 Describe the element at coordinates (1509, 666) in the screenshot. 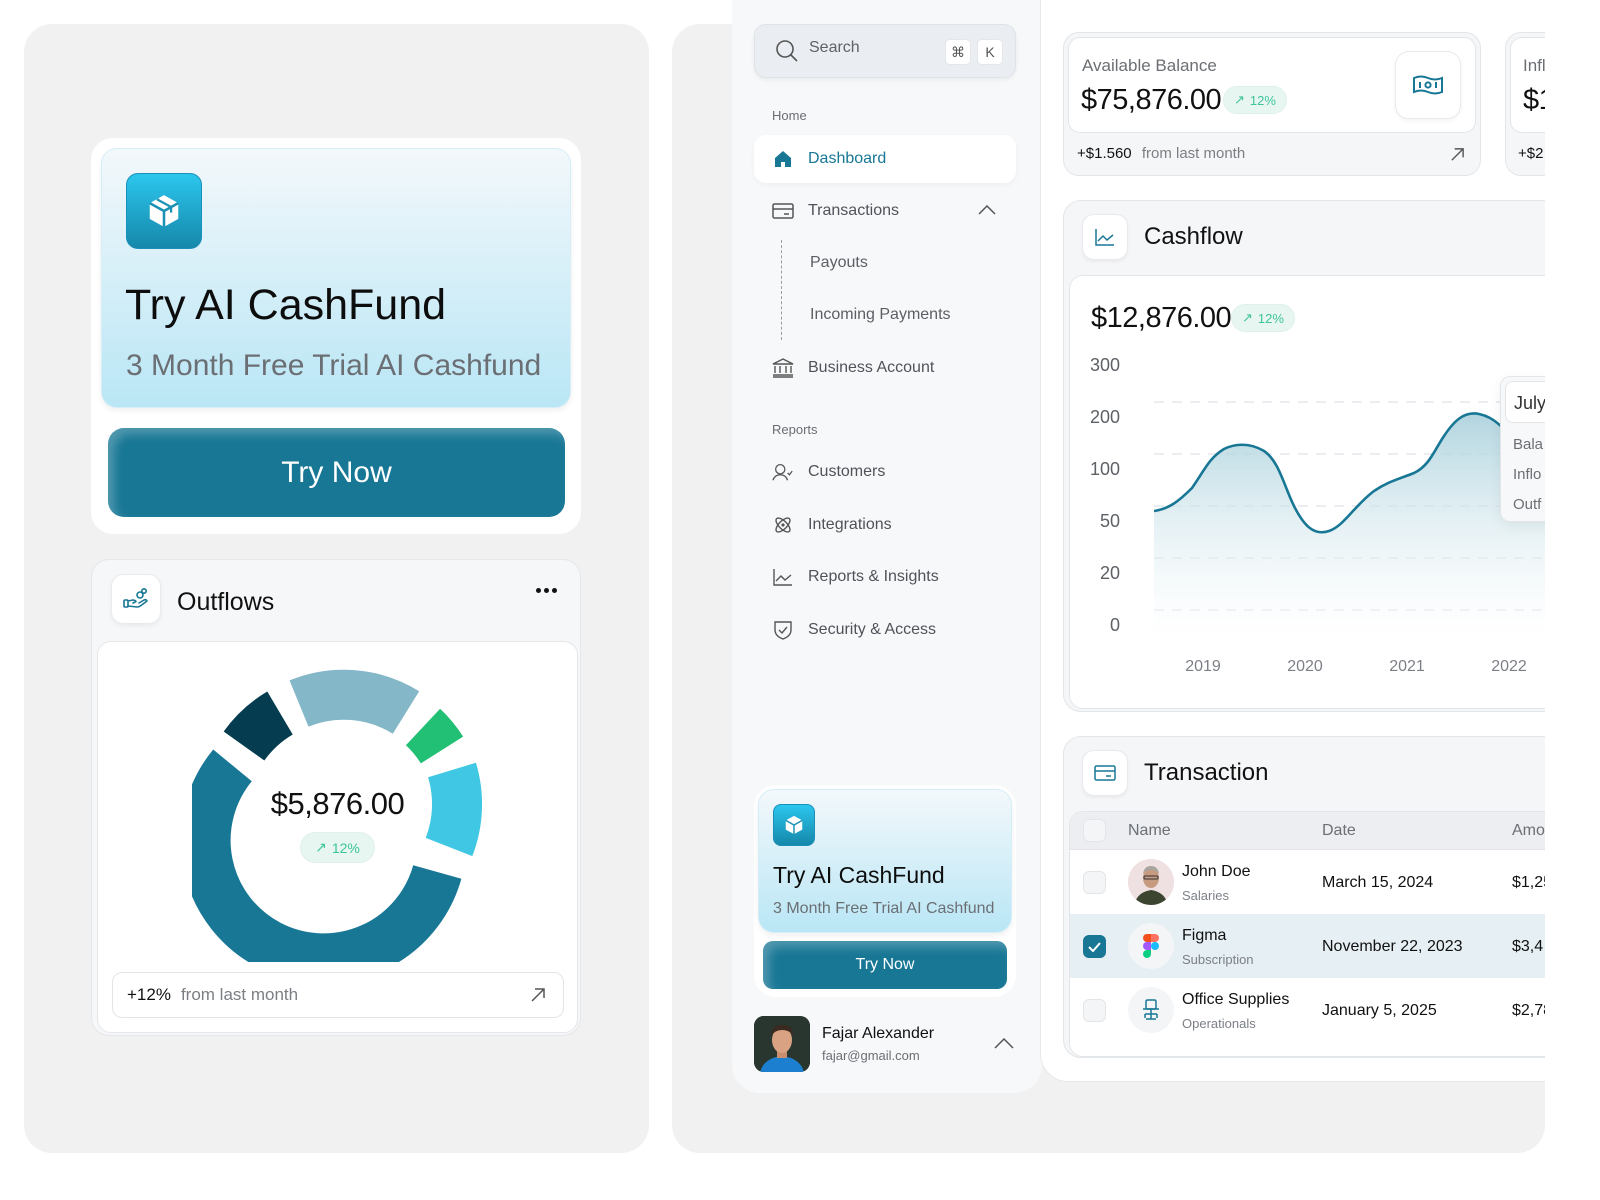

I see `x-tick: 2022` at that location.